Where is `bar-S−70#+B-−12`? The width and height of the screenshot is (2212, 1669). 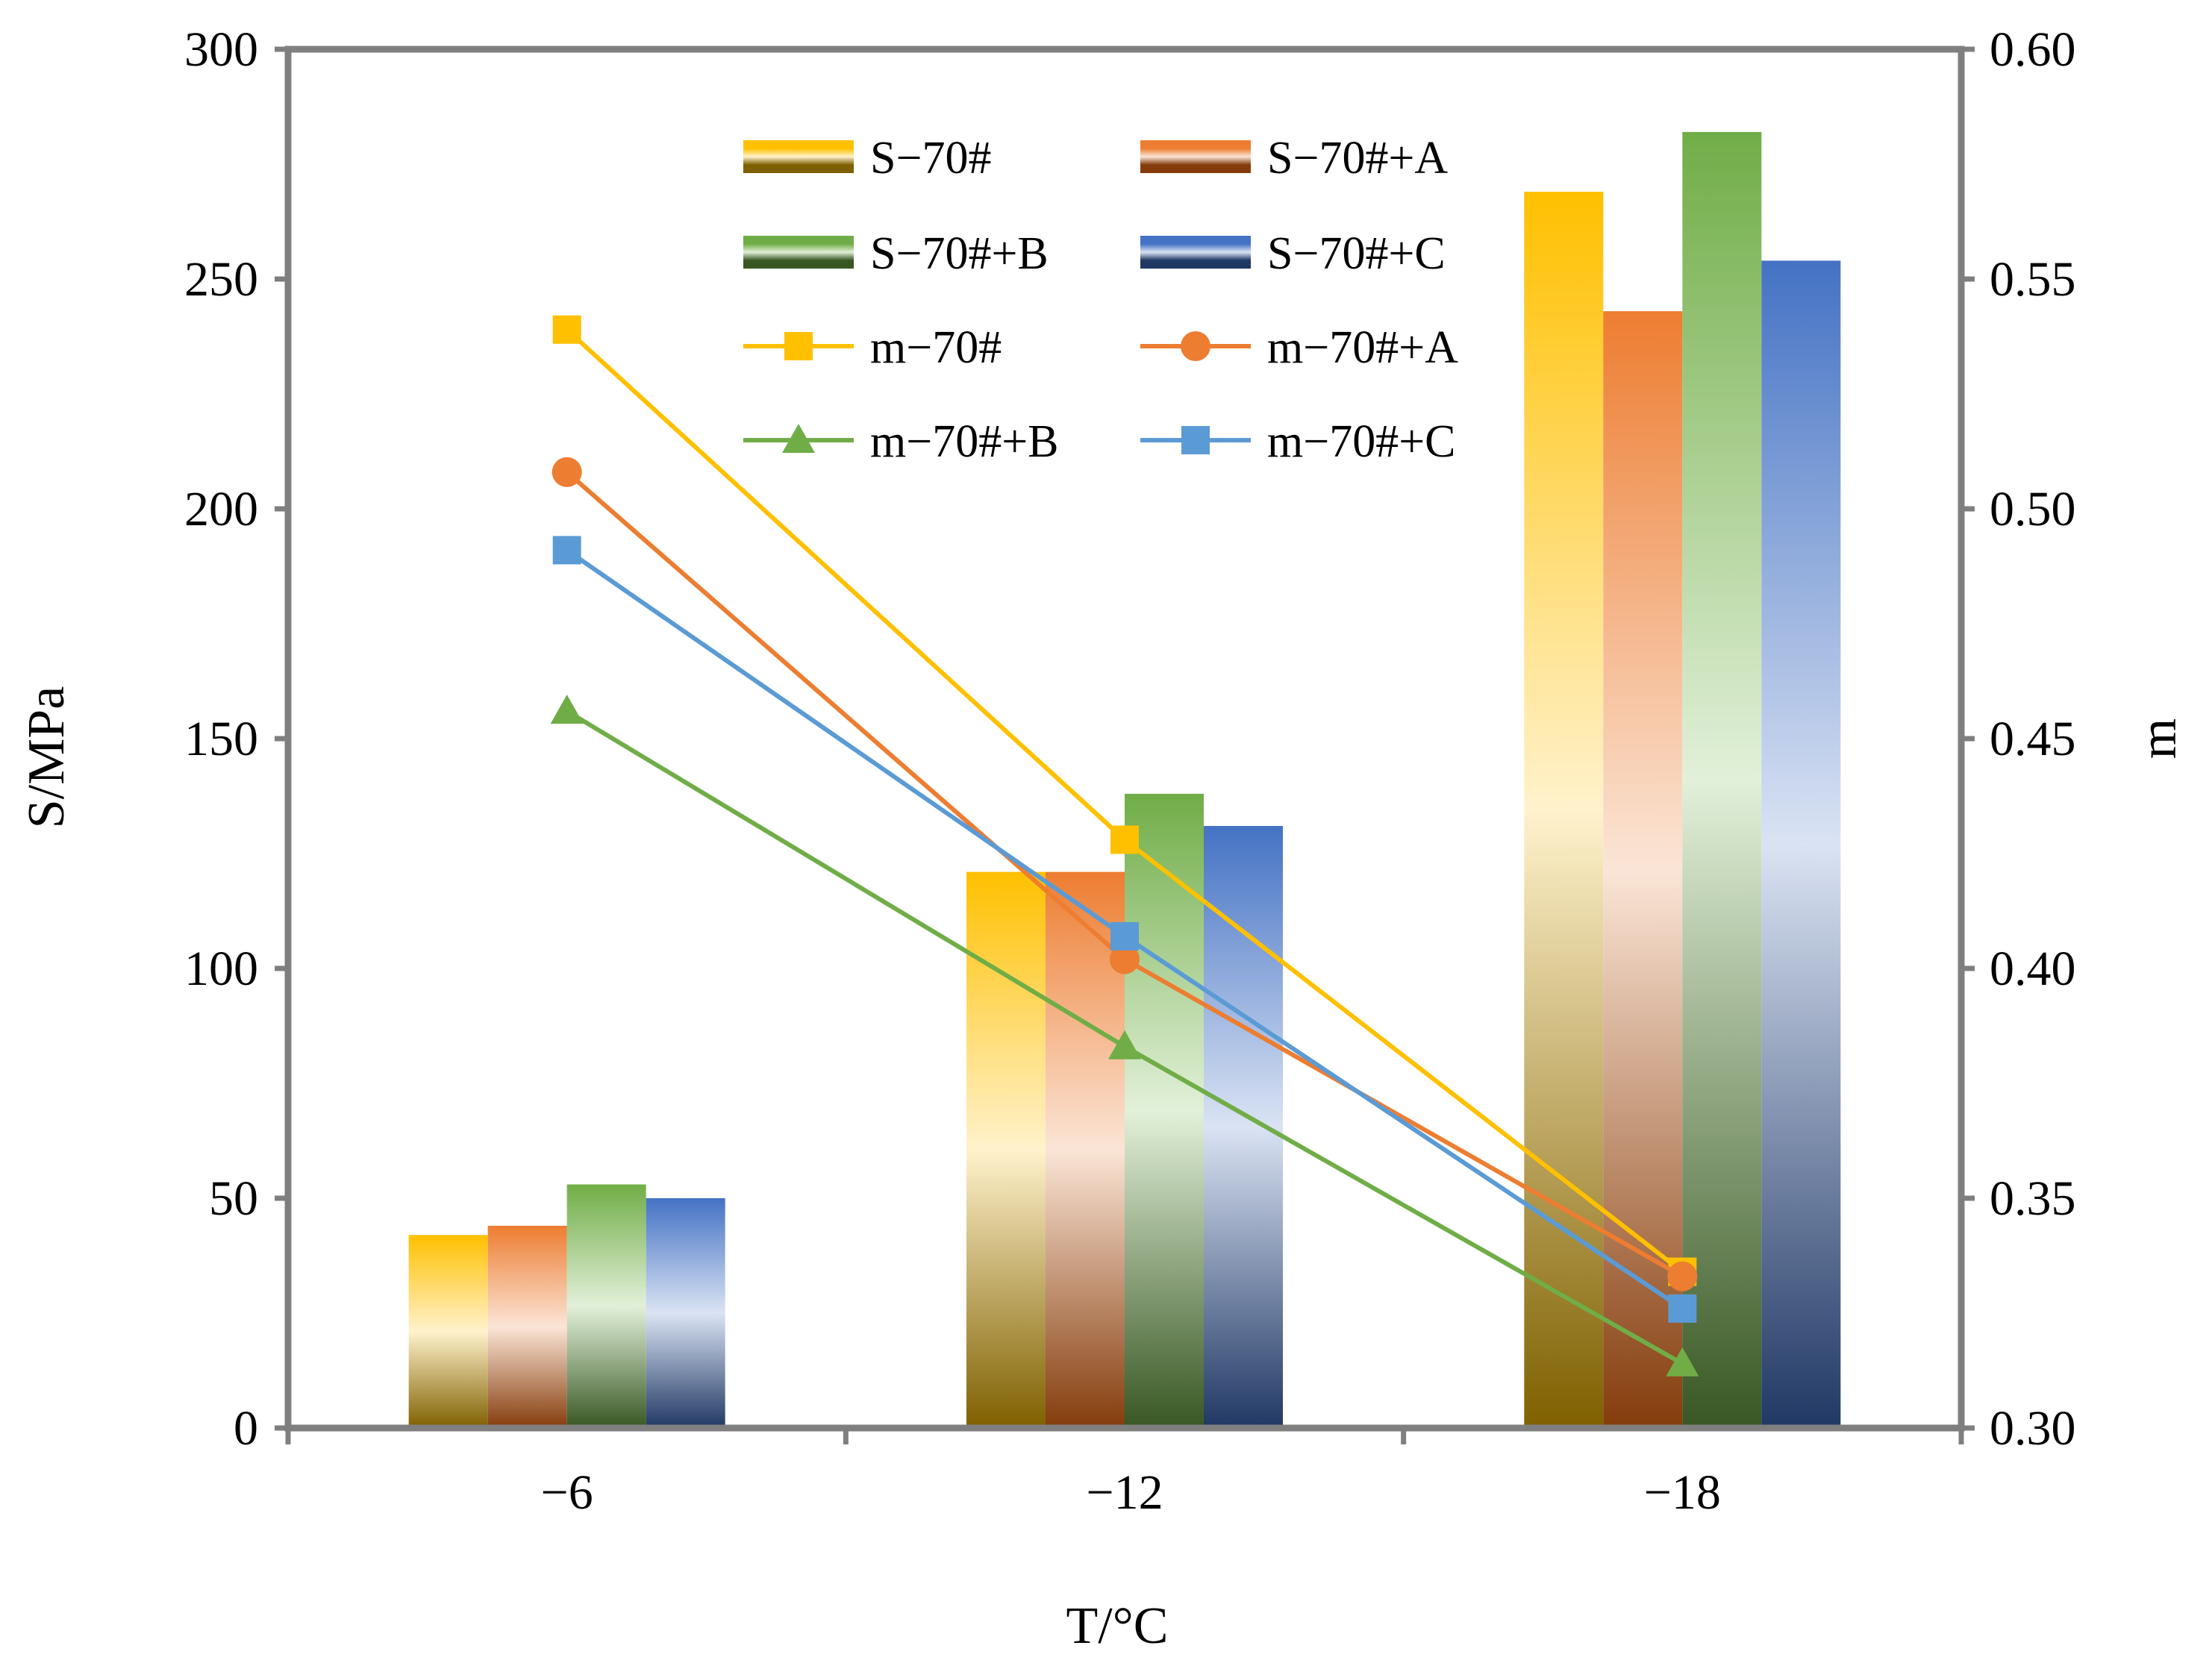
bar-S−70#+B-−12 is located at coordinates (1164, 1110).